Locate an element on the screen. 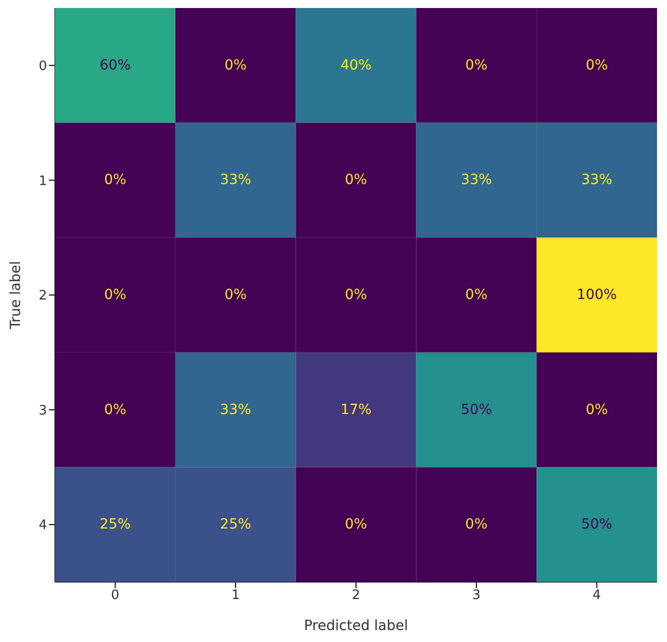 This screenshot has width=667, height=642. data-label: 60% is located at coordinates (115, 65).